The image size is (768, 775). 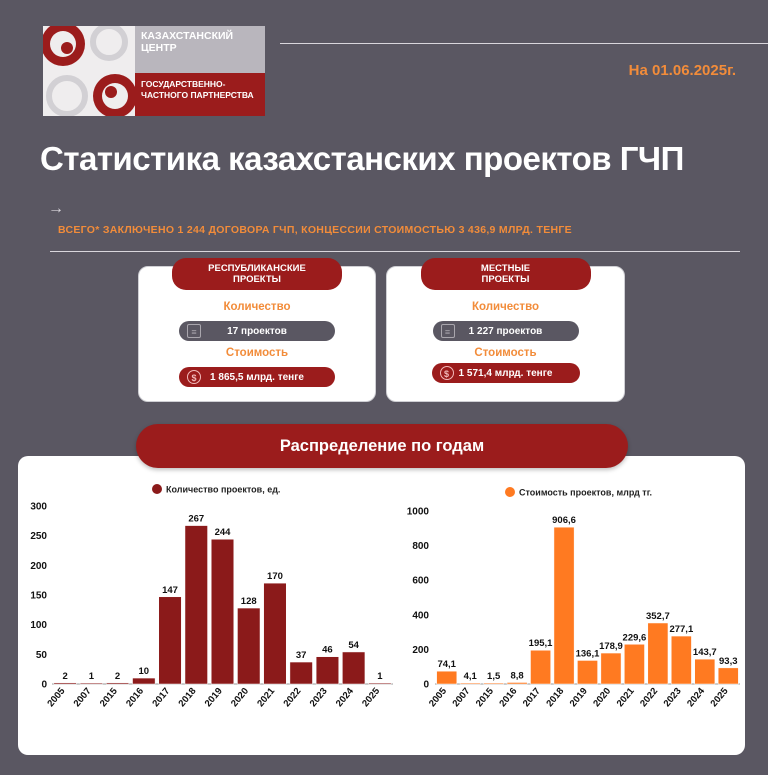 What do you see at coordinates (38, 536) in the screenshot?
I see `y-tick-label: 250` at bounding box center [38, 536].